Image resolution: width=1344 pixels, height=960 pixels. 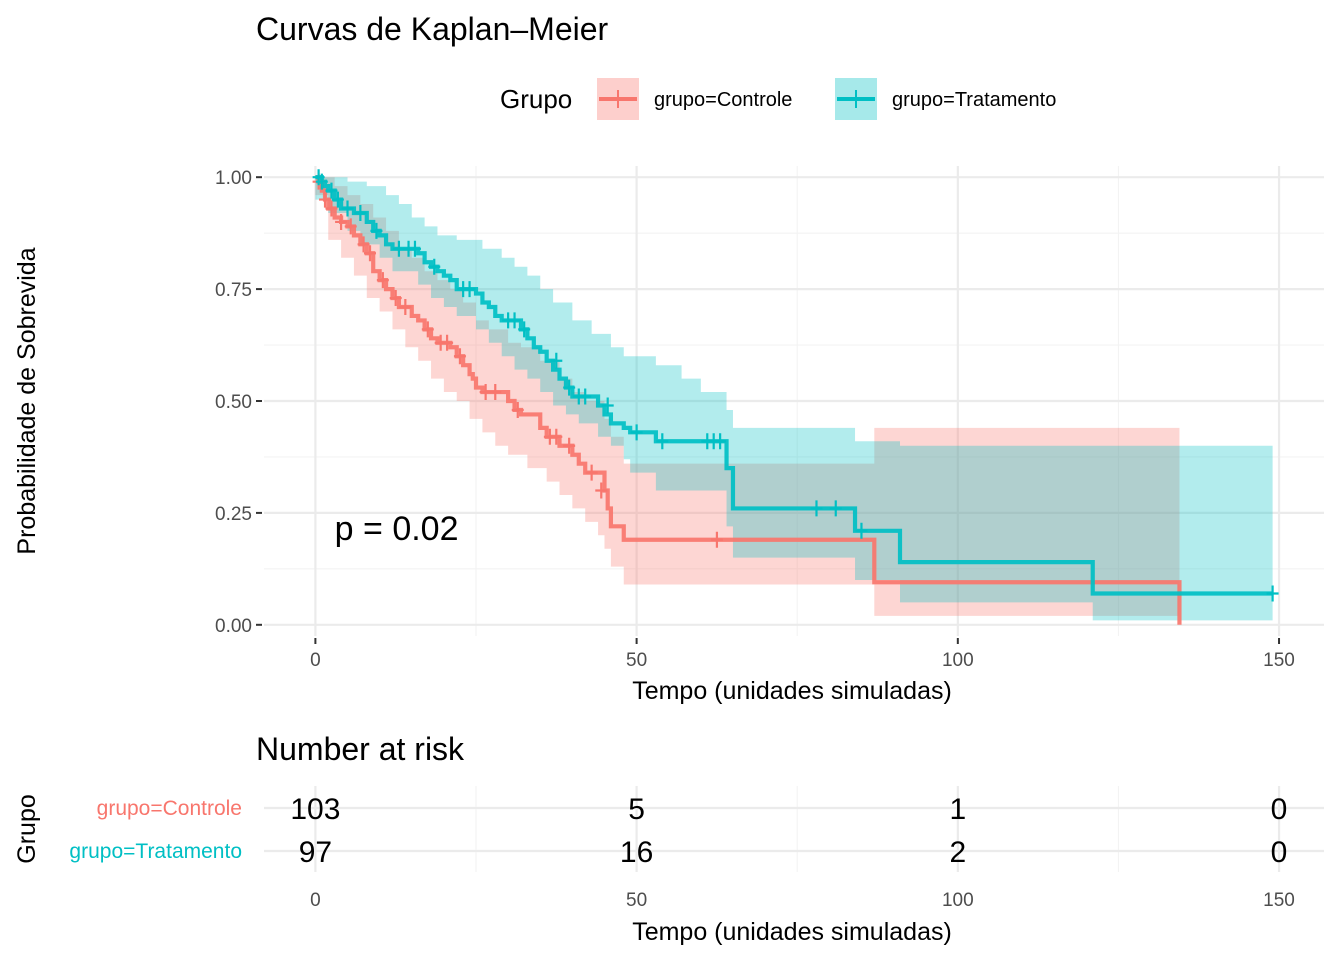 I want to click on p-value-annotation: p = 0.02, so click(x=397, y=529).